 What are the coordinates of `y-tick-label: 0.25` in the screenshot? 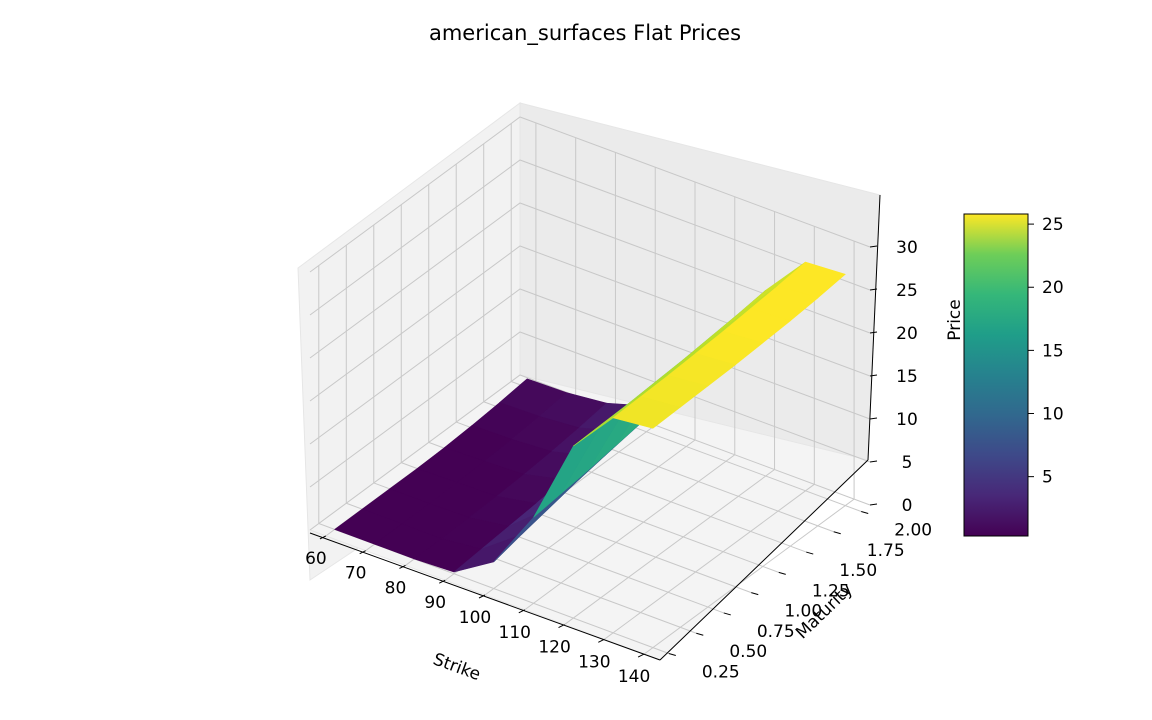 It's located at (721, 673).